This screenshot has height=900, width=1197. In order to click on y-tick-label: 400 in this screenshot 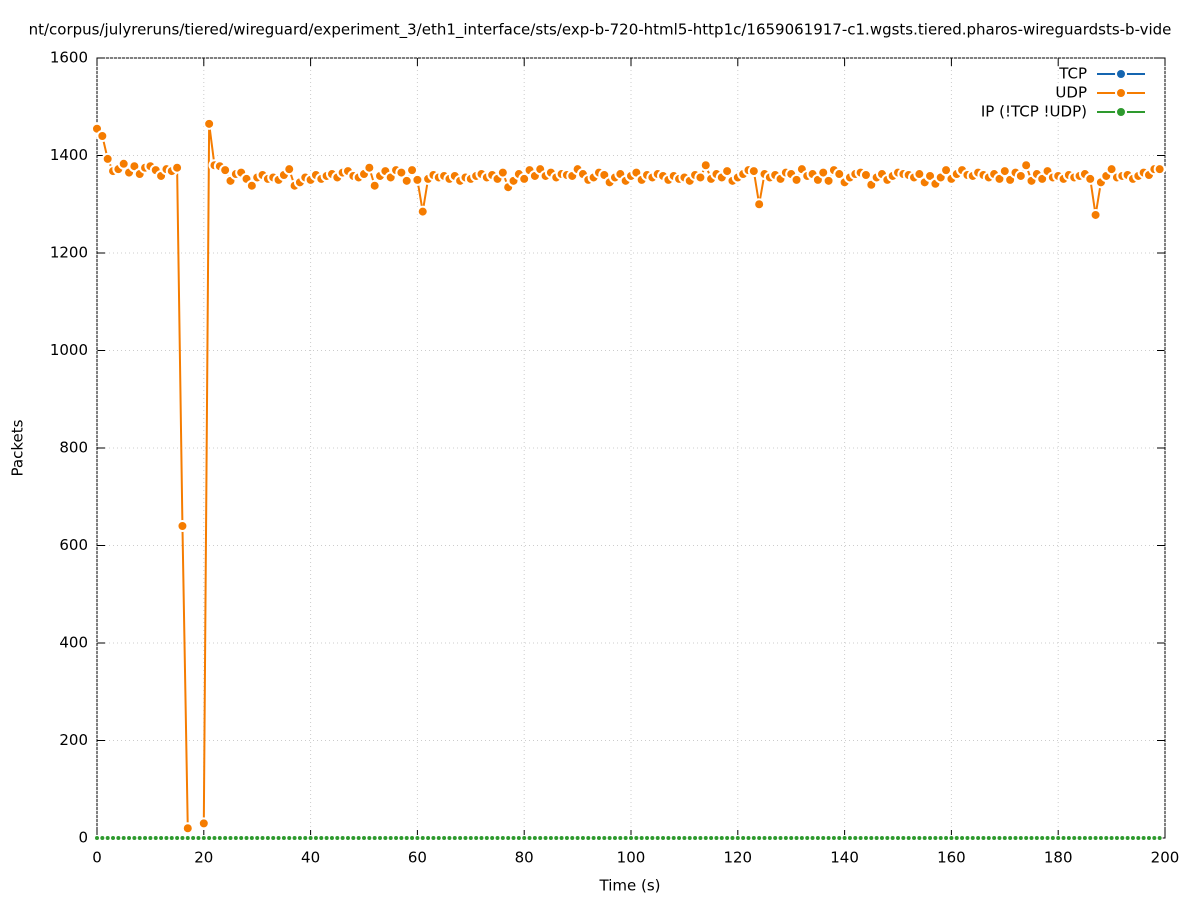, I will do `click(73, 643)`.